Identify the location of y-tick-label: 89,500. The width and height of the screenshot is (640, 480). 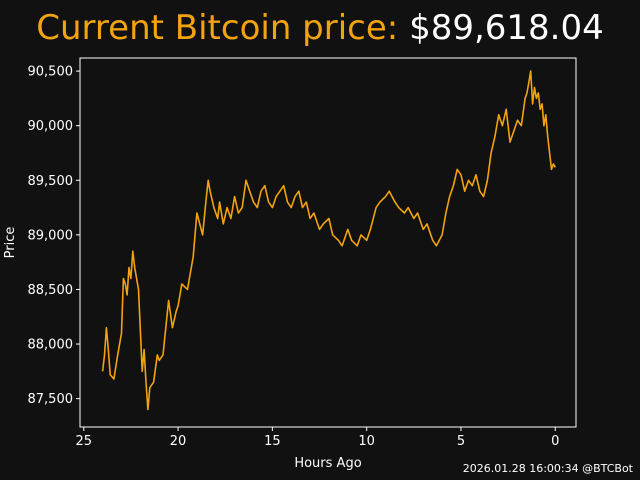
(51, 181).